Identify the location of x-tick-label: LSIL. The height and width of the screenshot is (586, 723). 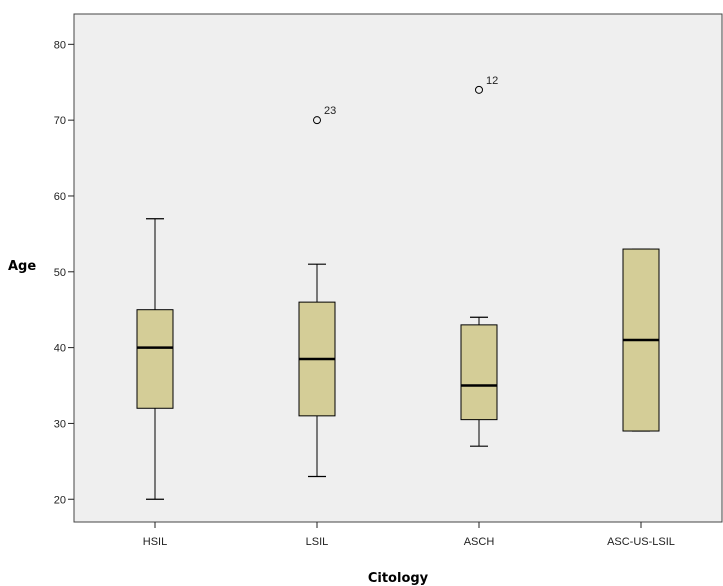
(317, 542).